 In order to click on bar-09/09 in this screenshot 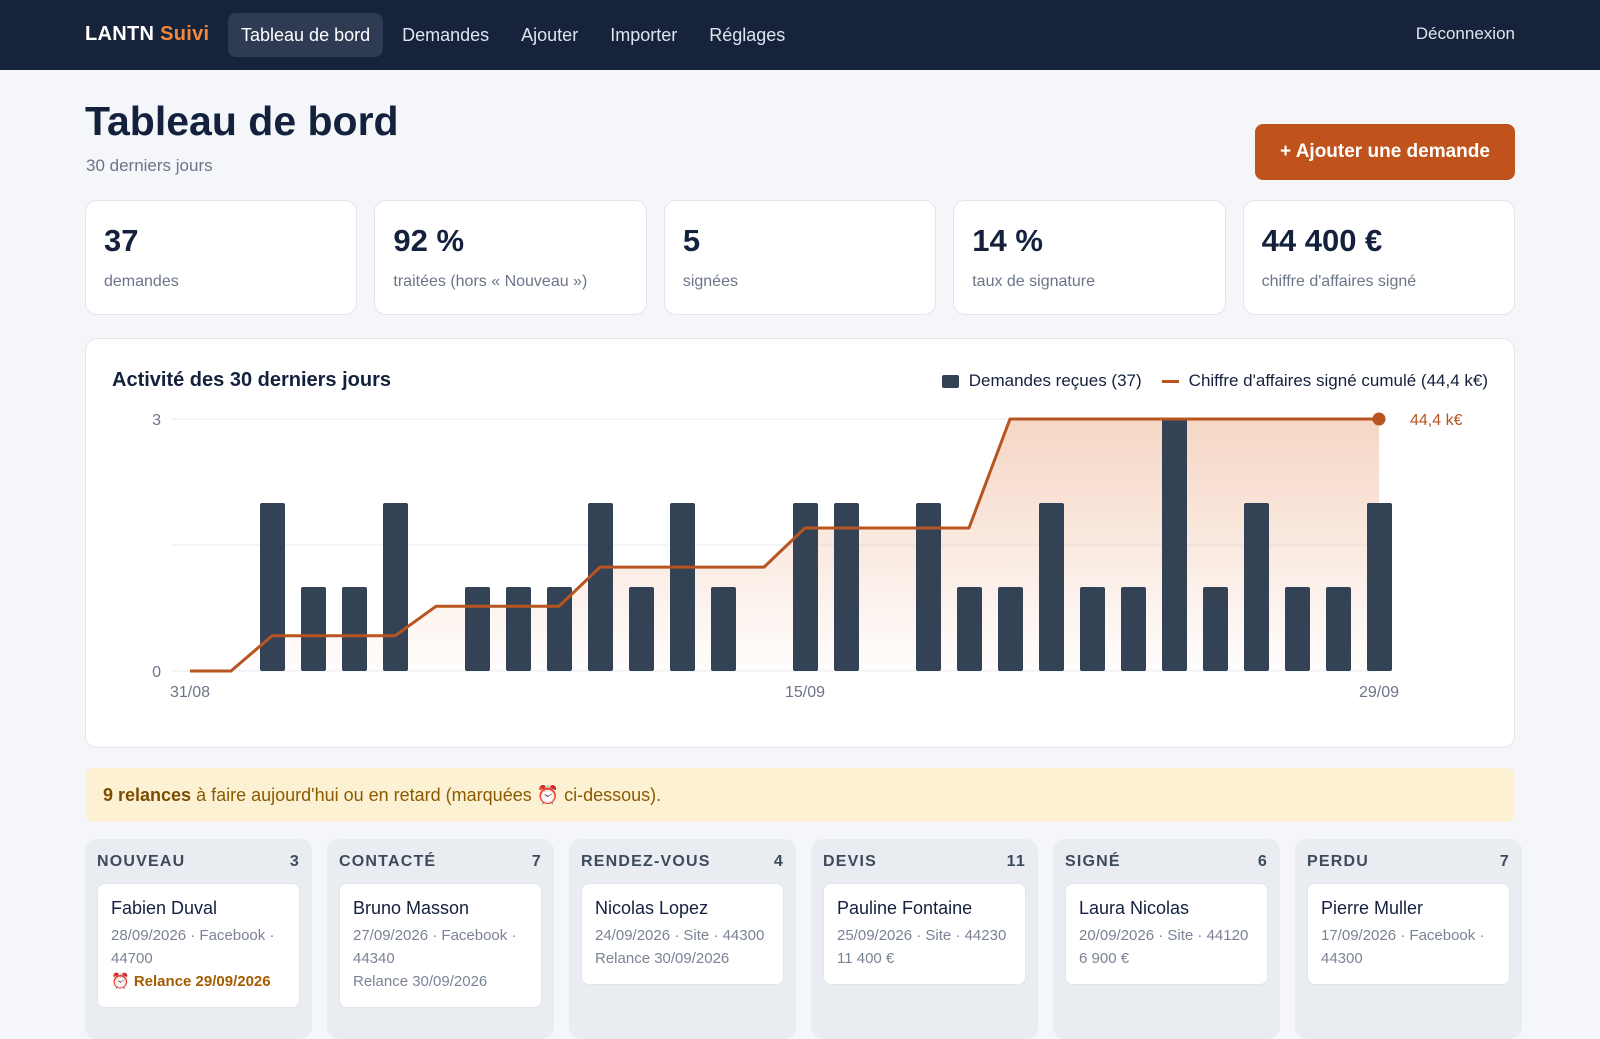, I will do `click(600, 587)`.